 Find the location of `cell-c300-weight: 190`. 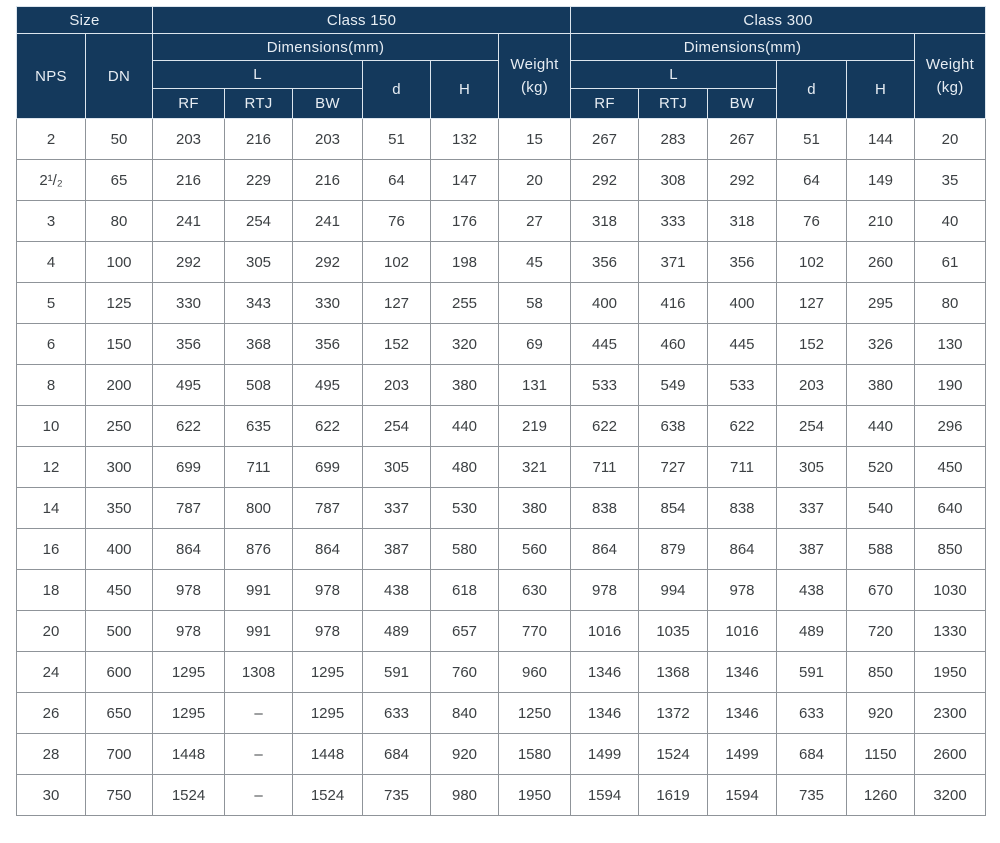

cell-c300-weight: 190 is located at coordinates (950, 385).